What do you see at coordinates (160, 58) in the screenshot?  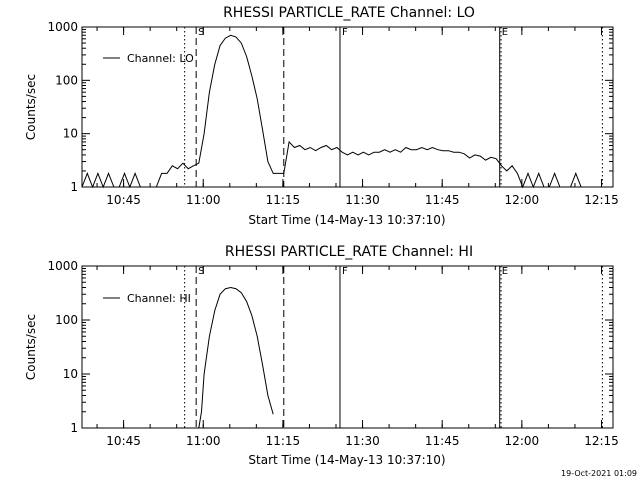 I see `legend-label: Channel: LO` at bounding box center [160, 58].